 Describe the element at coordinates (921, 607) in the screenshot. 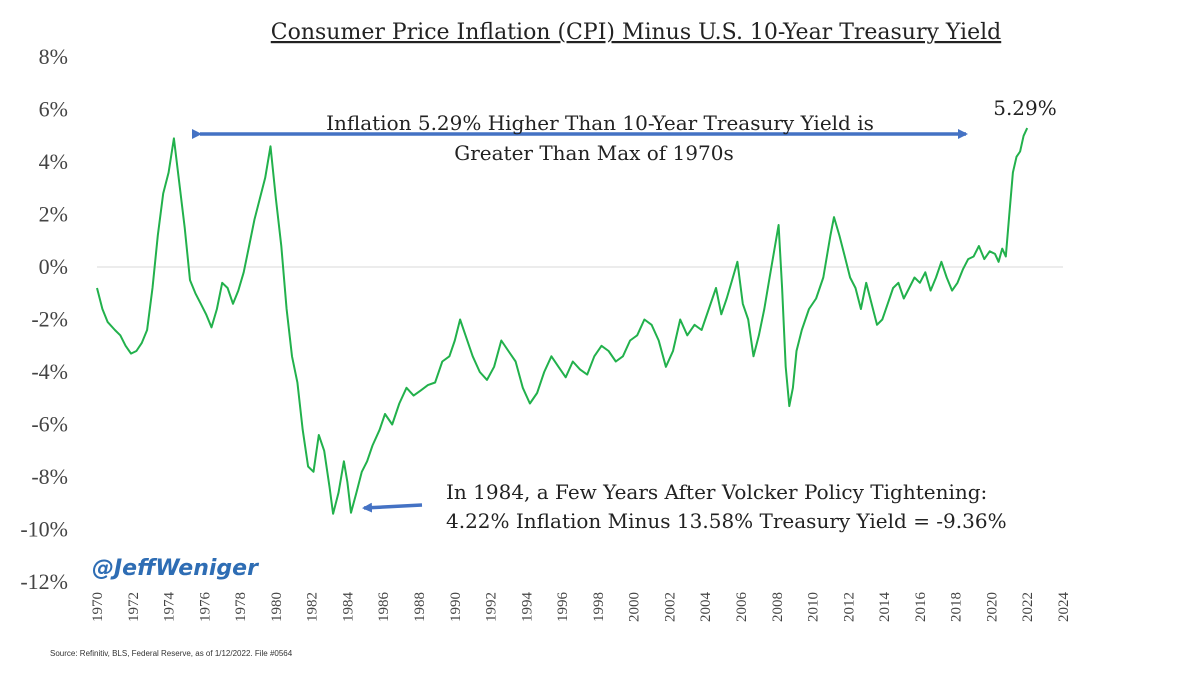

I see `x-tick-label: 2016` at that location.